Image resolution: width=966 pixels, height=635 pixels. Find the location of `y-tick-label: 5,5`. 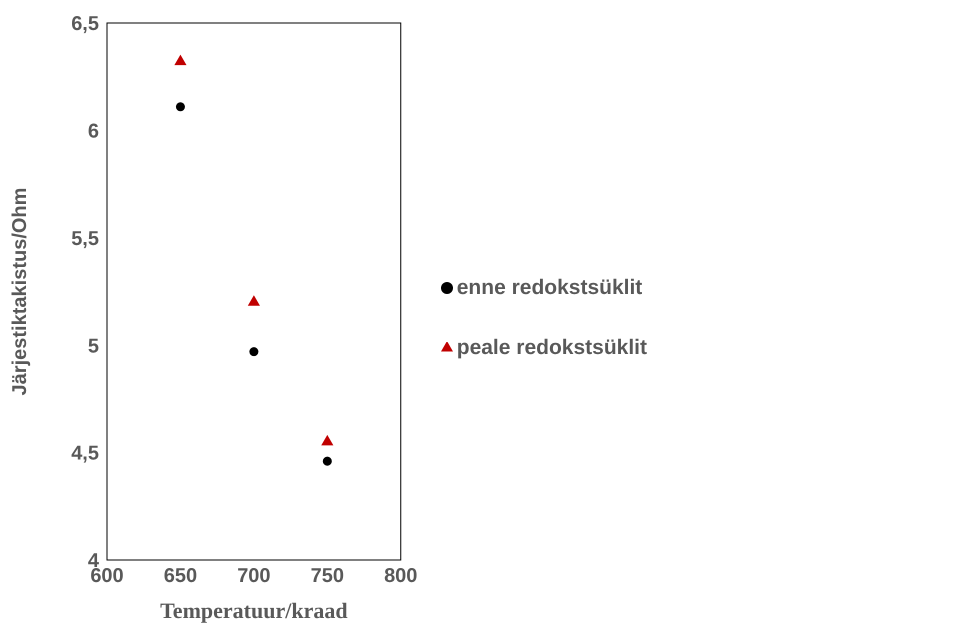

y-tick-label: 5,5 is located at coordinates (85, 239).